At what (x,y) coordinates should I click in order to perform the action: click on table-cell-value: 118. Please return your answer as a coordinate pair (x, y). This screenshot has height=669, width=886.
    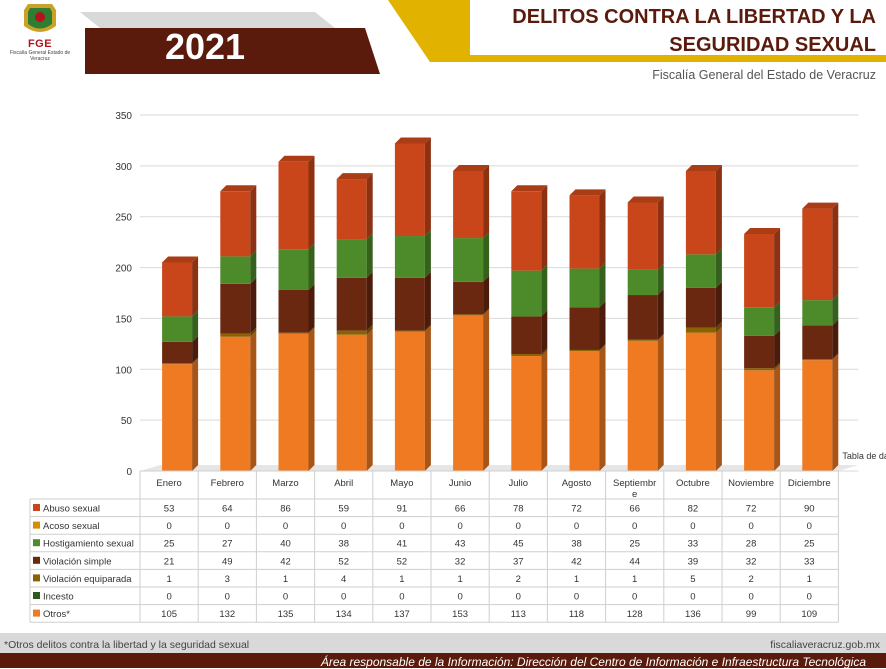
    Looking at the image, I should click on (576, 614).